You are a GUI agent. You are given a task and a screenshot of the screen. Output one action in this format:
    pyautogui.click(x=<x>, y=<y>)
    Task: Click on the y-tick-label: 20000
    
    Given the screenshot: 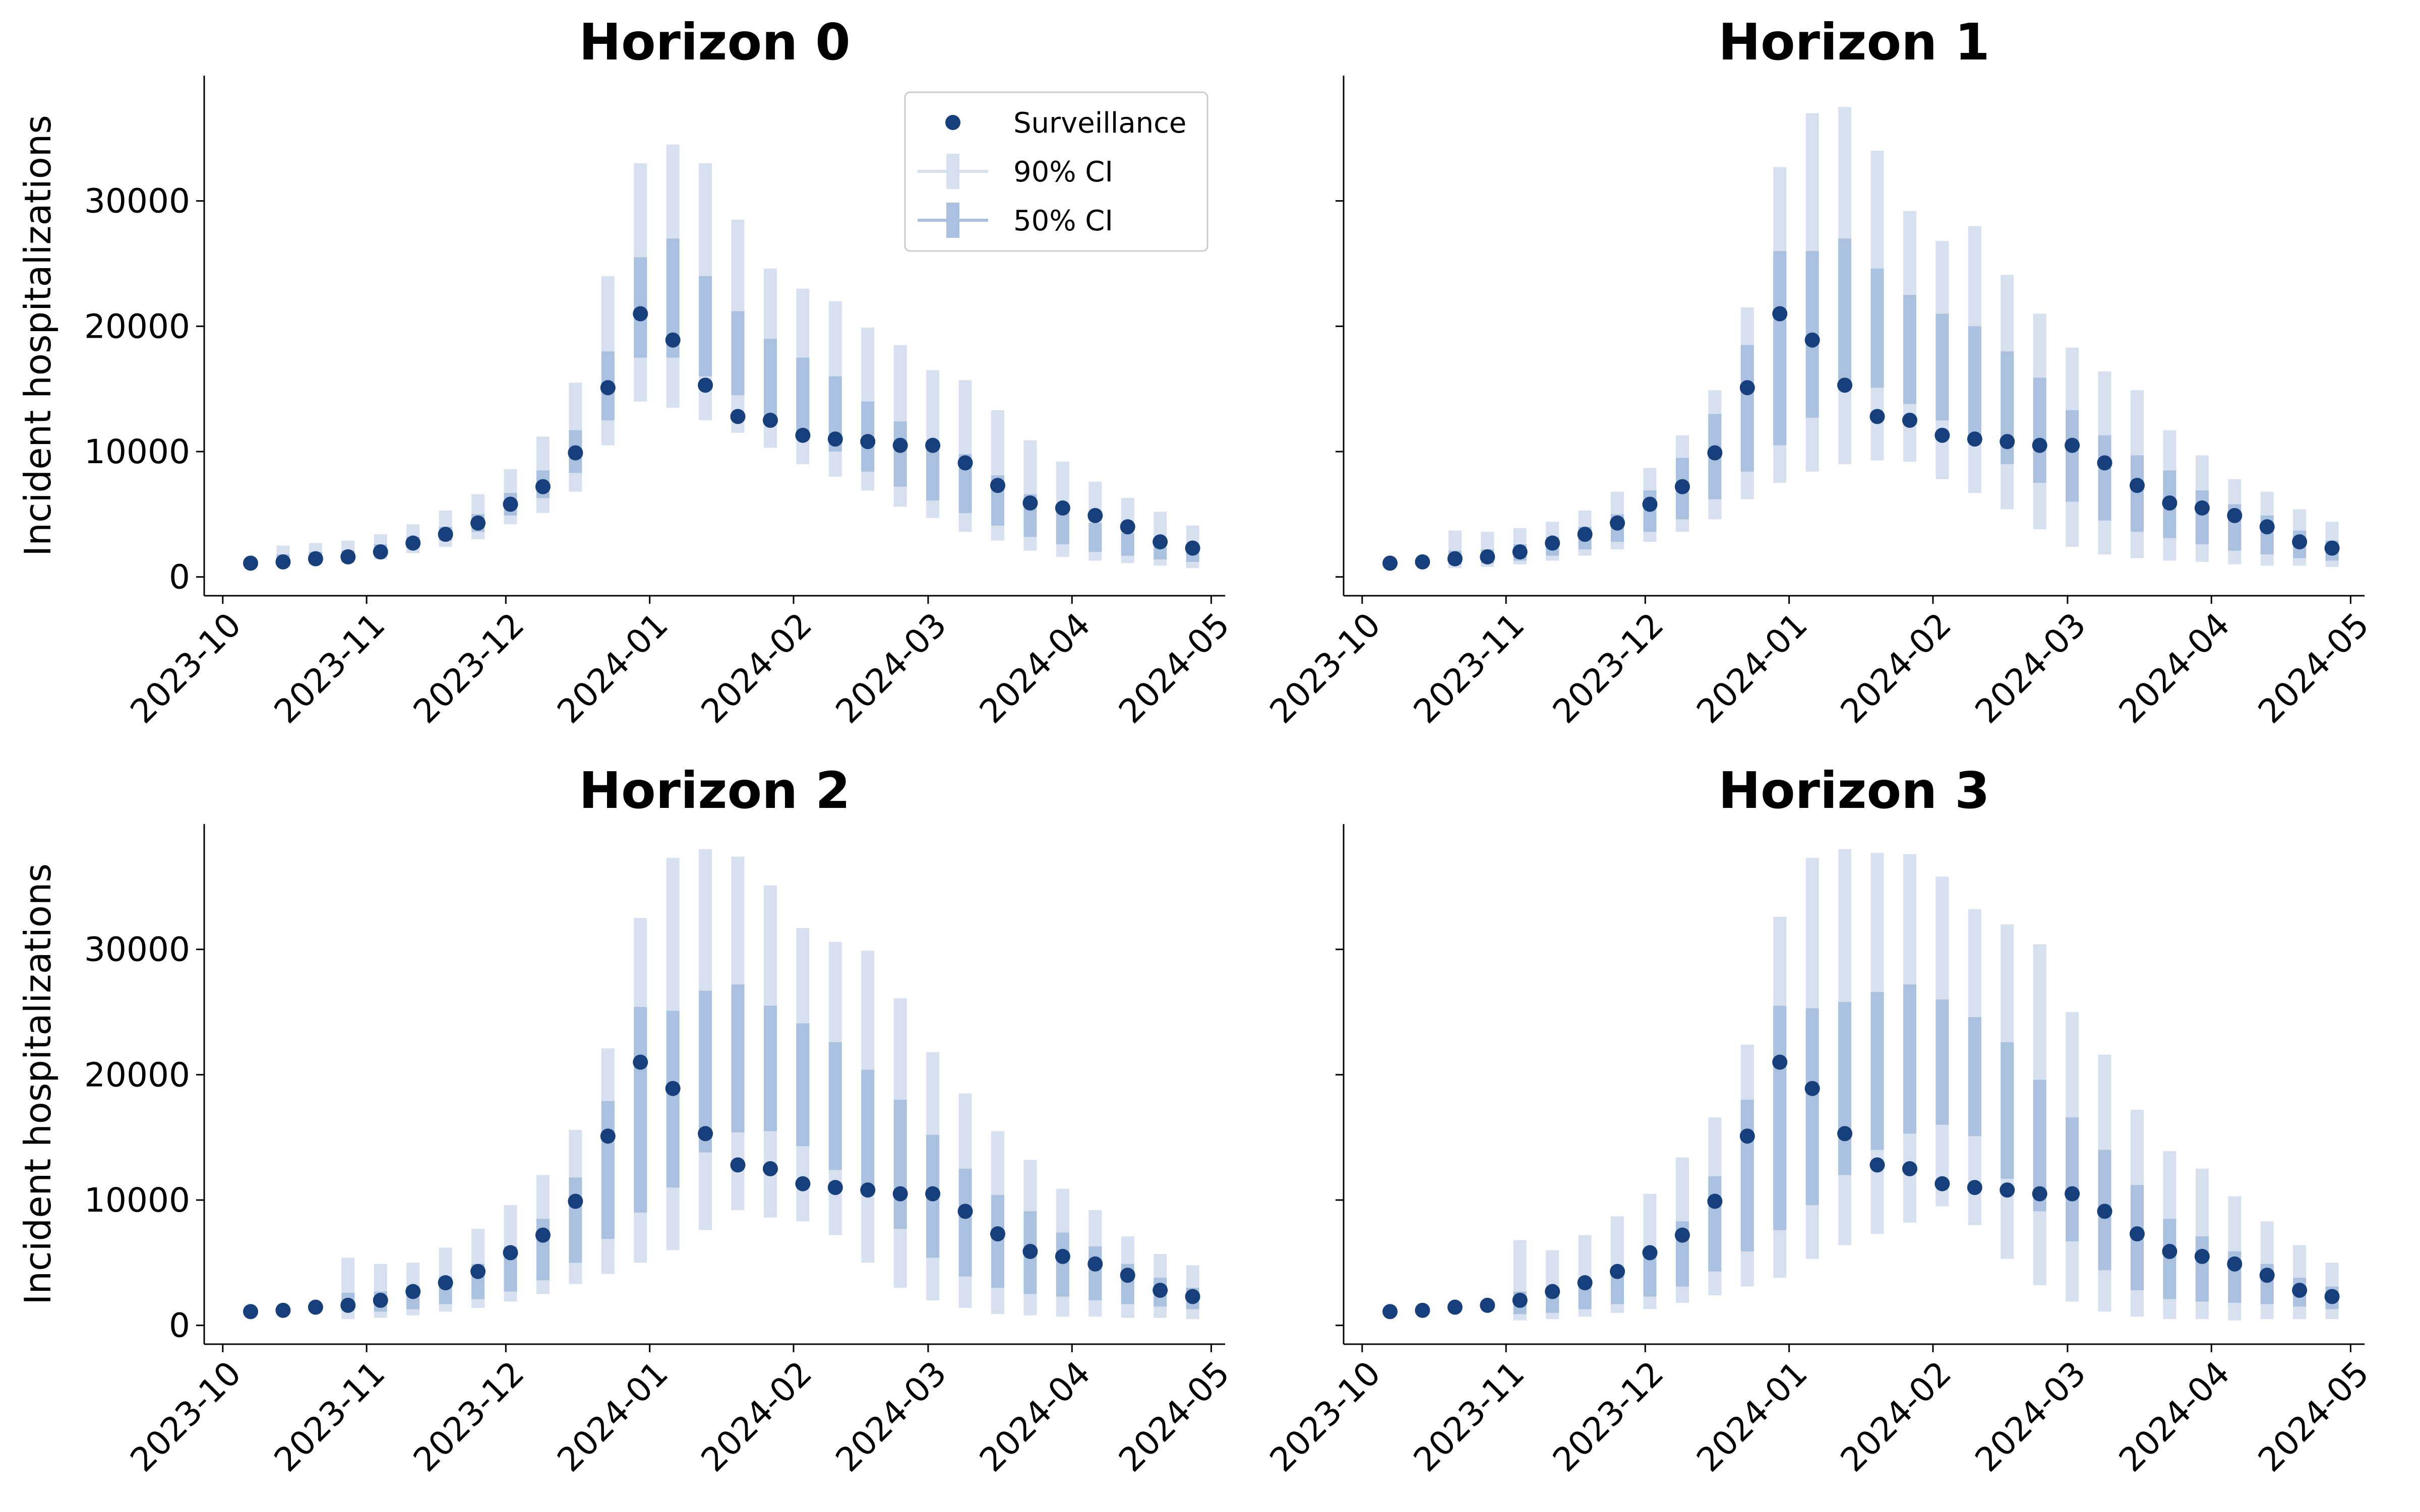 What is the action you would take?
    pyautogui.click(x=137, y=1074)
    